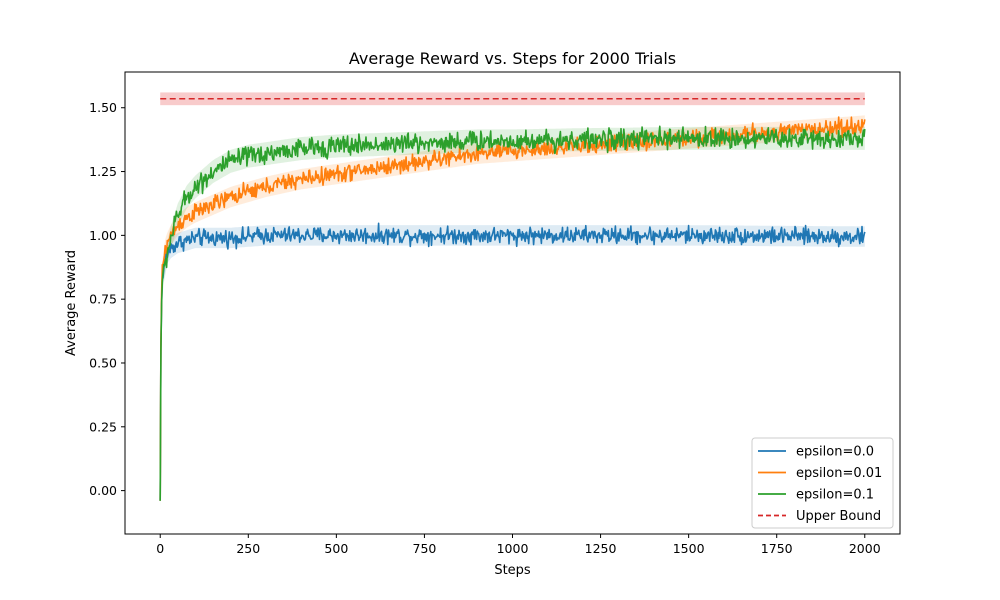 The width and height of the screenshot is (1000, 600). I want to click on x-tick-label: 1750, so click(777, 548).